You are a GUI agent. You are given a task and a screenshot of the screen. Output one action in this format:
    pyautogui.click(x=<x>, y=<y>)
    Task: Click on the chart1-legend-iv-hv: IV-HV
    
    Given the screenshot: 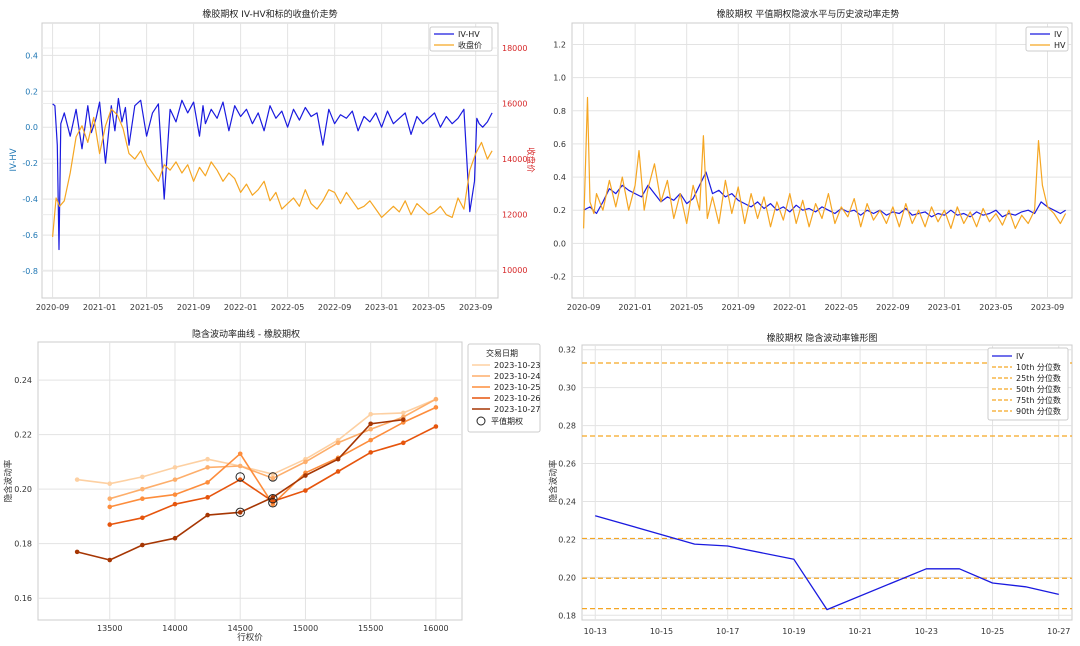 What is the action you would take?
    pyautogui.click(x=469, y=34)
    